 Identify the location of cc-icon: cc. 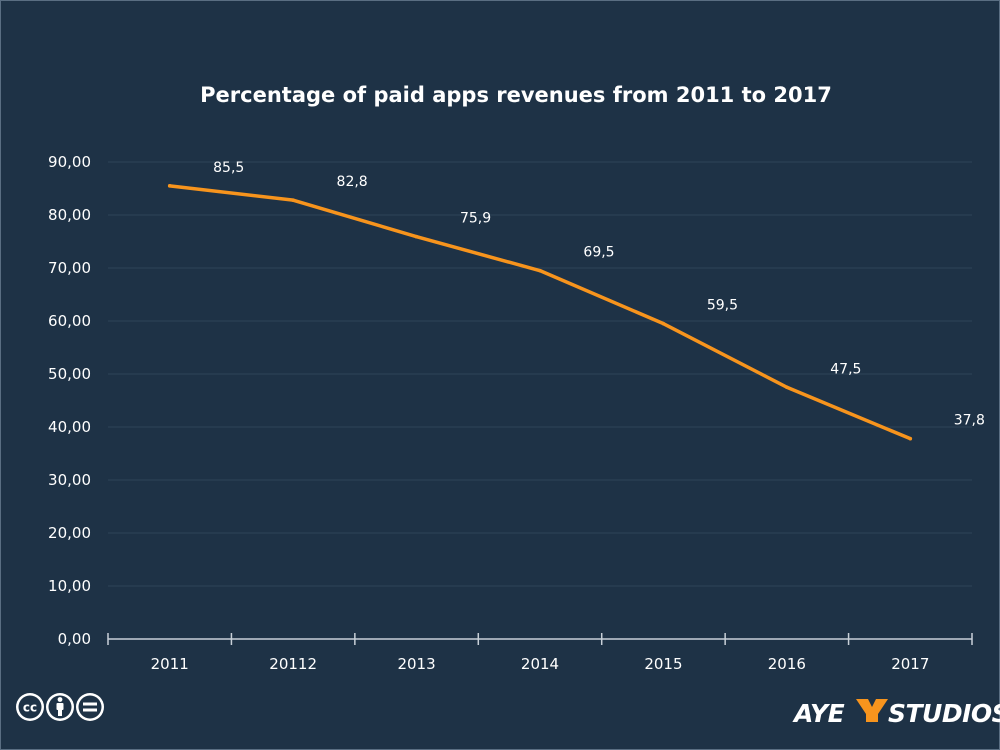
(30, 707).